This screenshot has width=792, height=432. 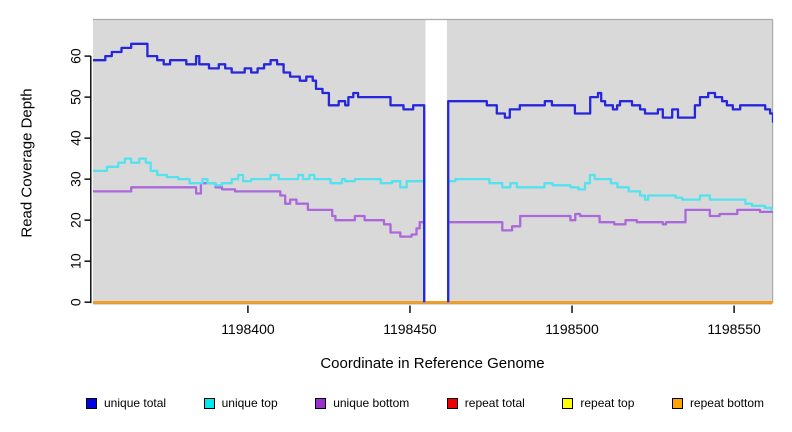 I want to click on legend-label: unique total, so click(x=135, y=403).